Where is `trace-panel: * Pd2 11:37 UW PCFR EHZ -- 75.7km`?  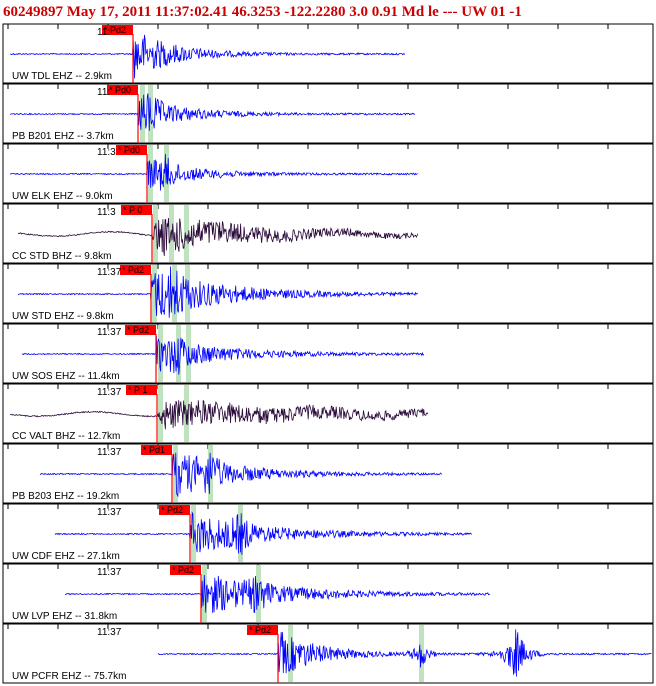 trace-panel: * Pd2 11:37 UW PCFR EHZ -- 75.7km is located at coordinates (328, 653).